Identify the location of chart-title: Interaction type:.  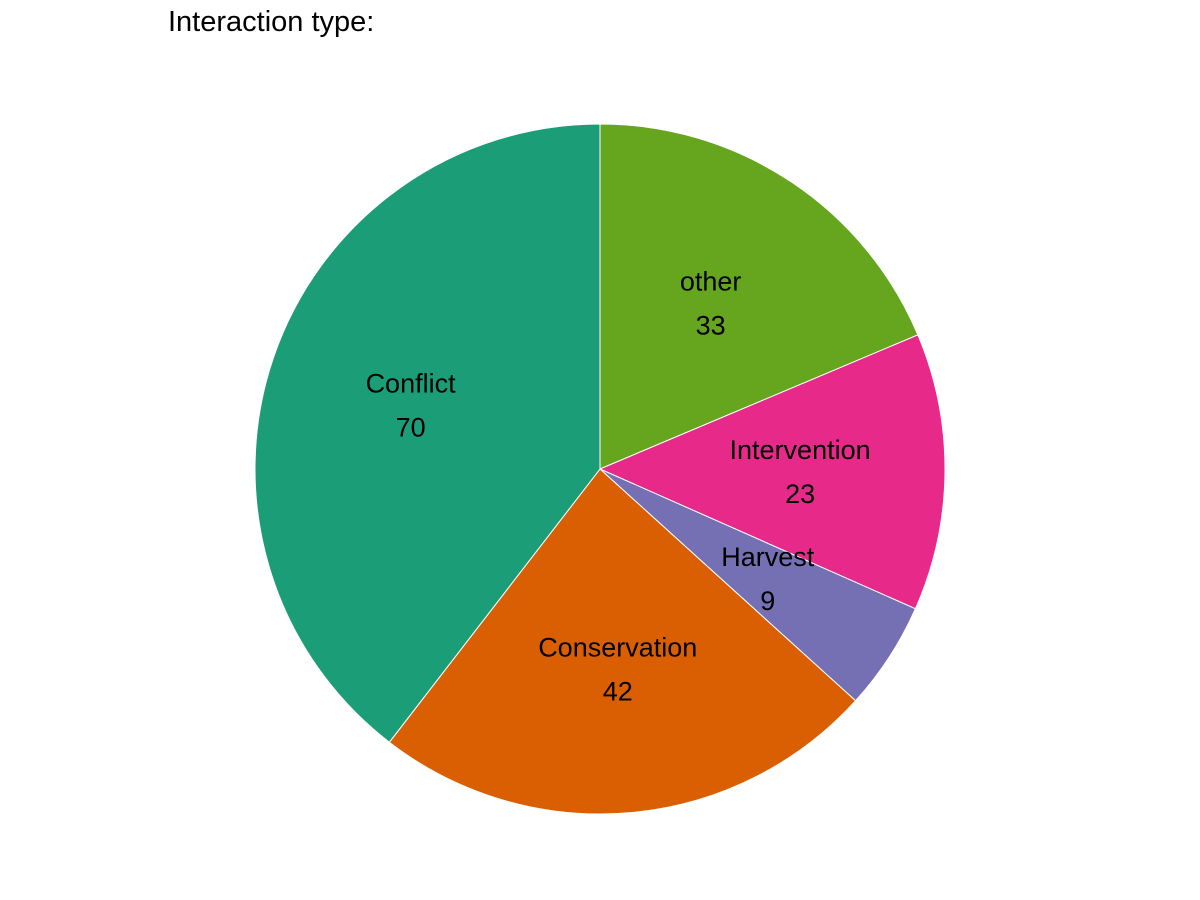
(271, 22).